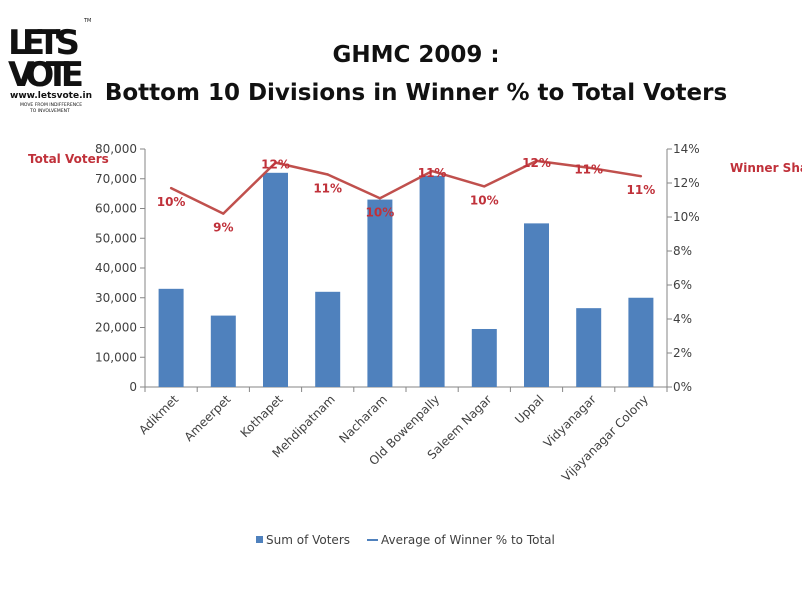 The image size is (802, 597). What do you see at coordinates (116, 328) in the screenshot?
I see `y-left-tick-label: 20,000` at bounding box center [116, 328].